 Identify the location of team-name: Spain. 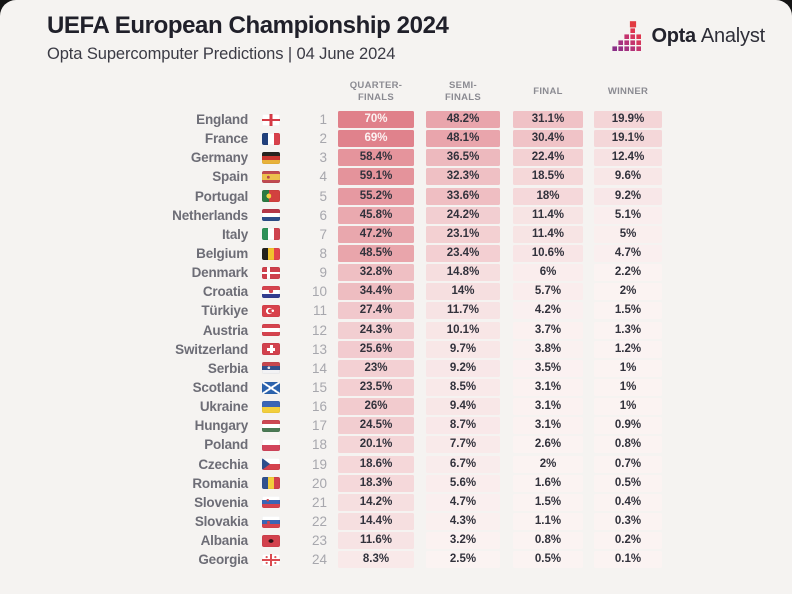
(230, 177).